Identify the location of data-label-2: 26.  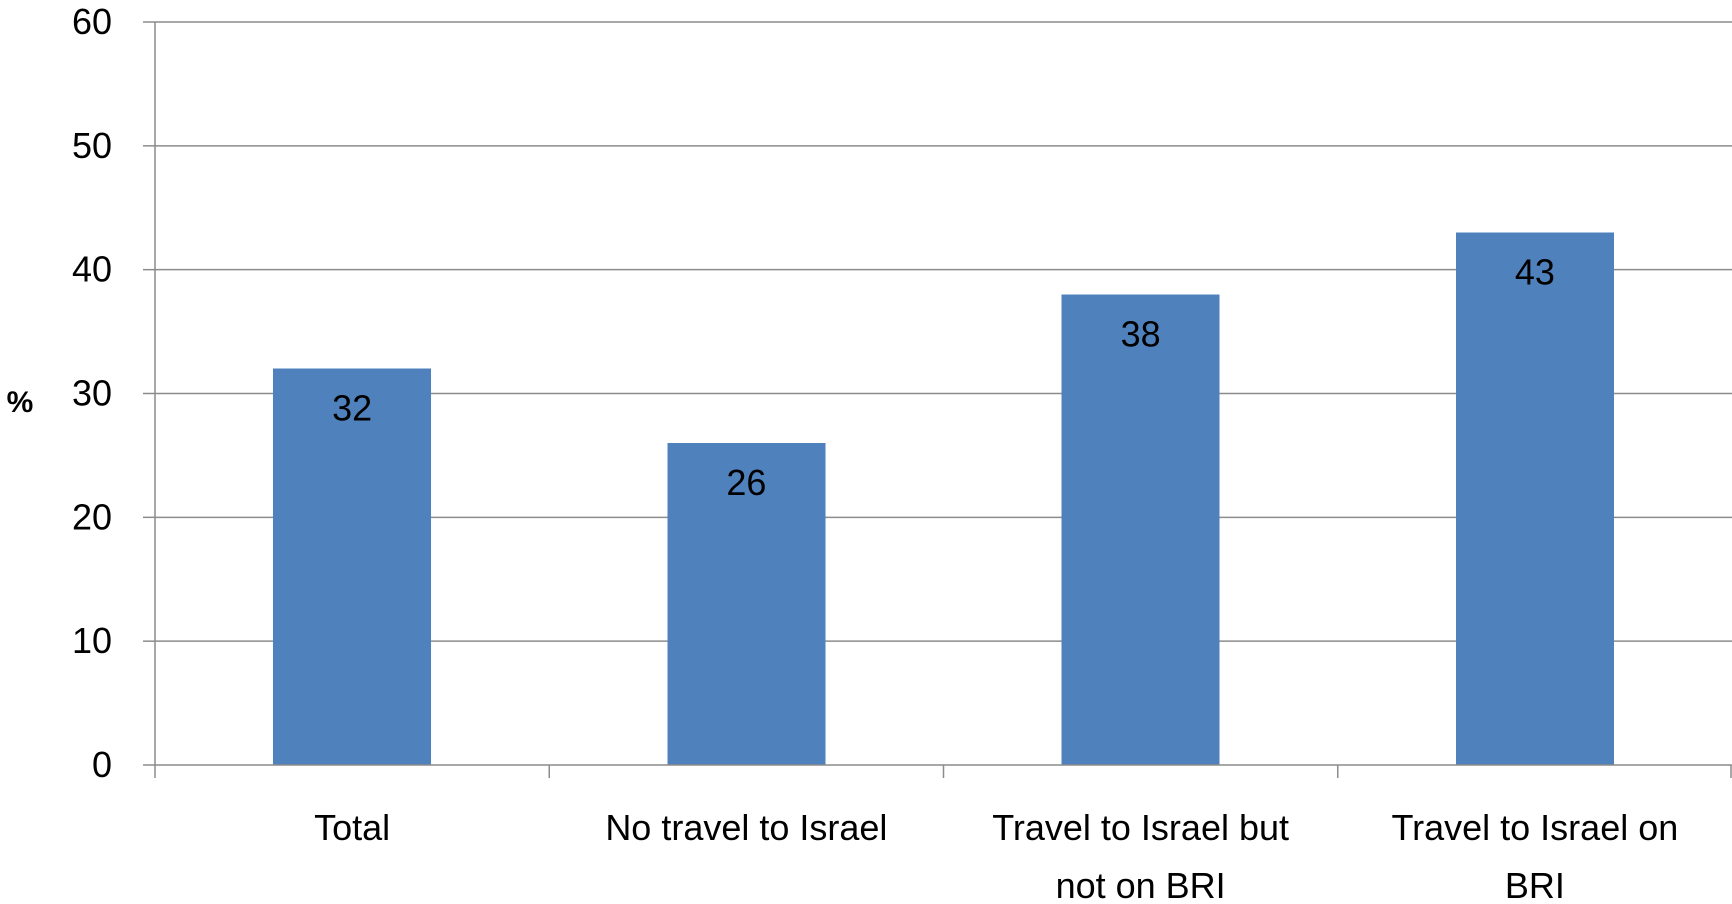
(746, 482).